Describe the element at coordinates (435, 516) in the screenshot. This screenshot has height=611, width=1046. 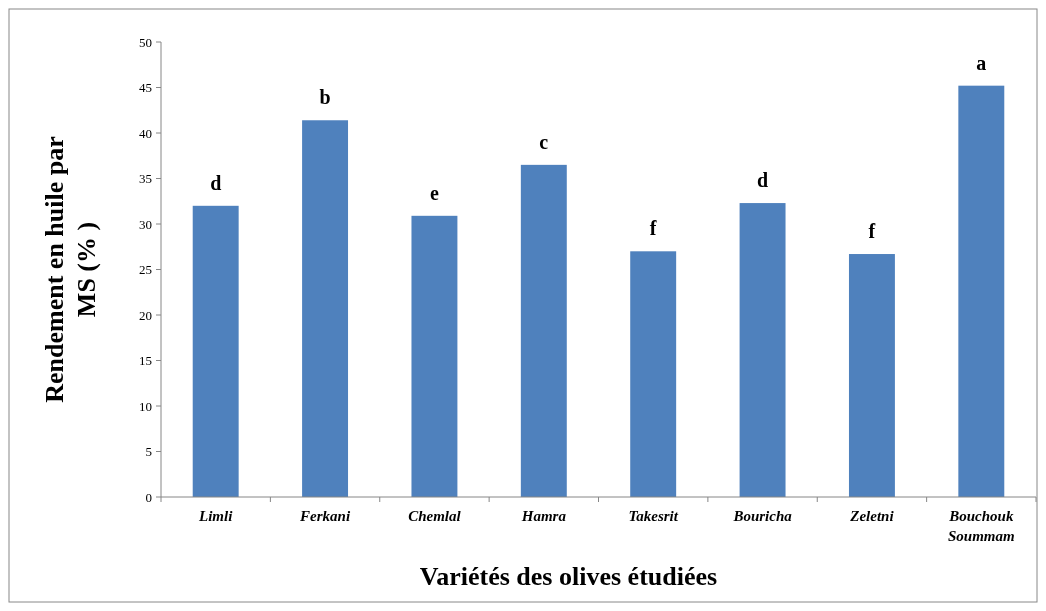
I see `x-tick-label: Chemlal` at that location.